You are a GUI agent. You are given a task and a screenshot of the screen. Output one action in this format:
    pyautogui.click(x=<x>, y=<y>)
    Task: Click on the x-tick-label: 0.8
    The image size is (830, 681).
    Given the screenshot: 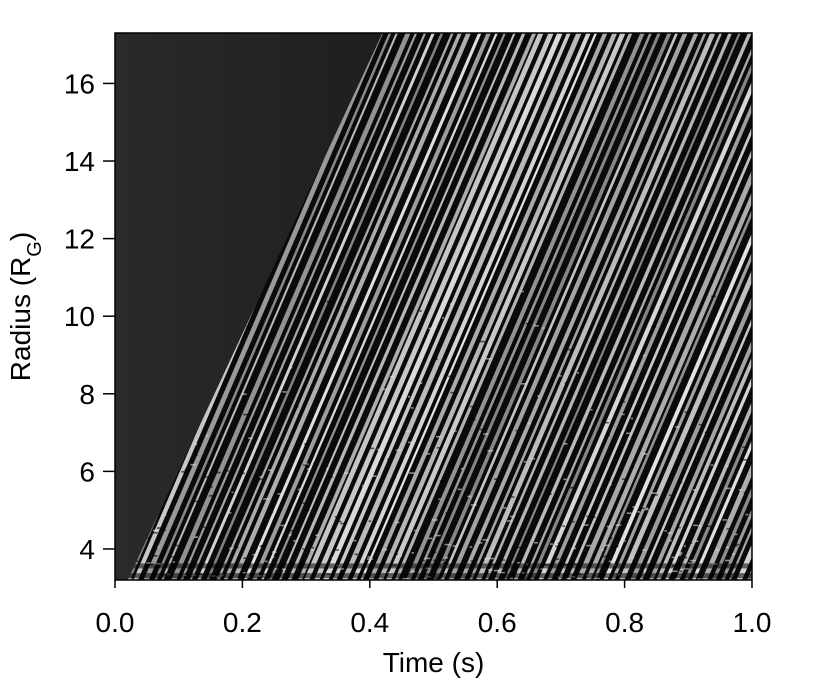 What is the action you would take?
    pyautogui.click(x=624, y=622)
    